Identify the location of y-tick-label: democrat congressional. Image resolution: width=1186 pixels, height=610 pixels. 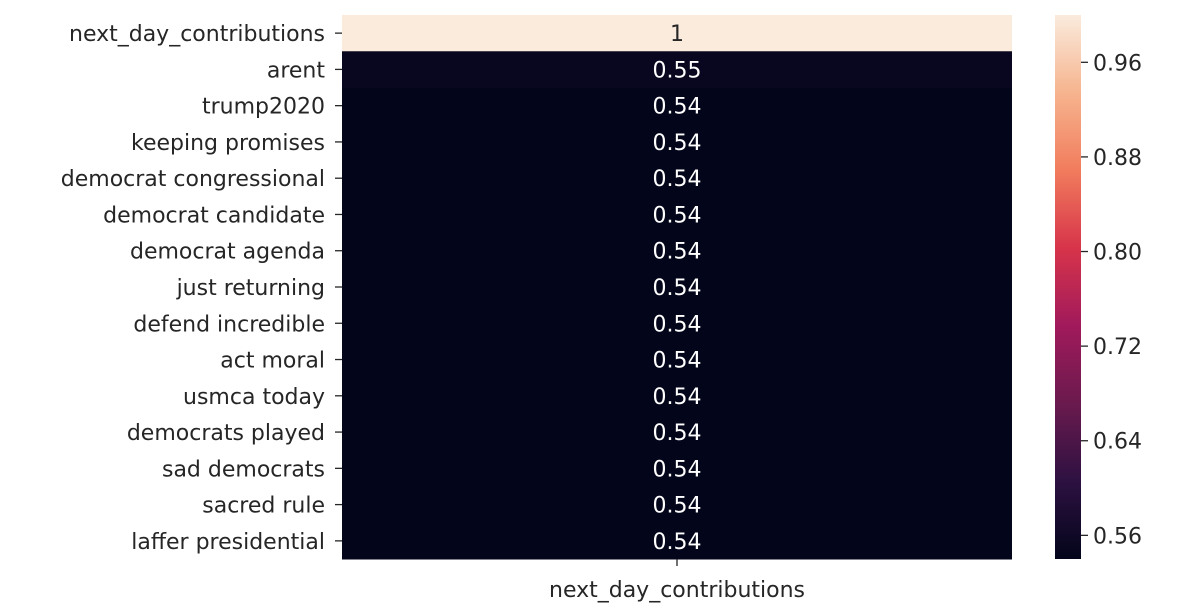
(193, 179).